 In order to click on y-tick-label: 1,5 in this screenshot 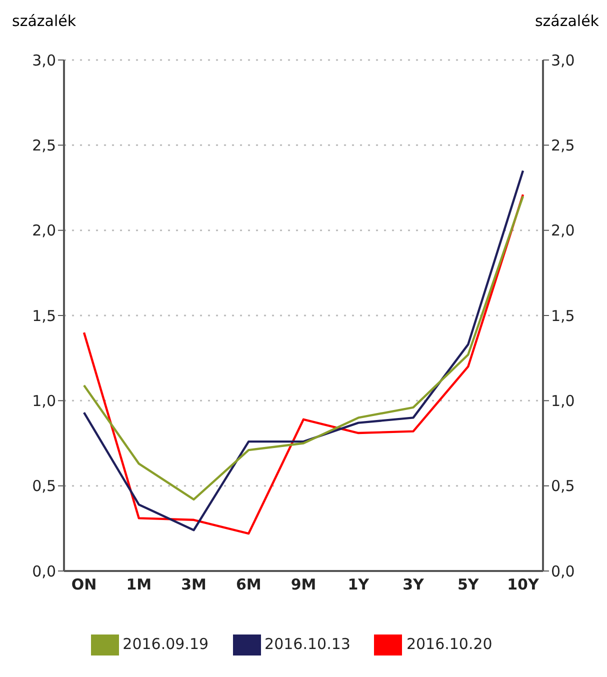, I will do `click(44, 315)`.